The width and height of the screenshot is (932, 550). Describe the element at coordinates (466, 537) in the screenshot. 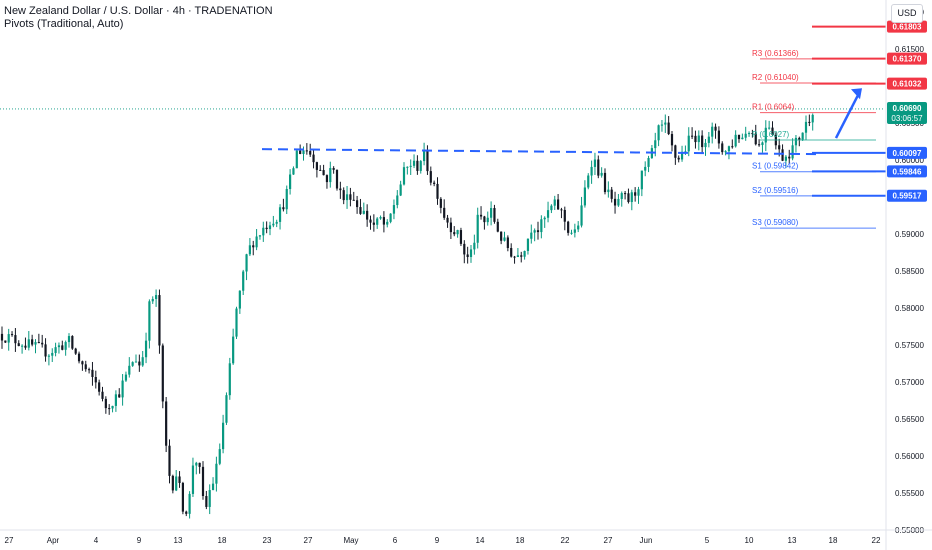

I see `time-axis: 27 Apr 4 9 13 18 23 27 May 6 9 14 18 22 27 Jun 5 10 13 18 22` at that location.